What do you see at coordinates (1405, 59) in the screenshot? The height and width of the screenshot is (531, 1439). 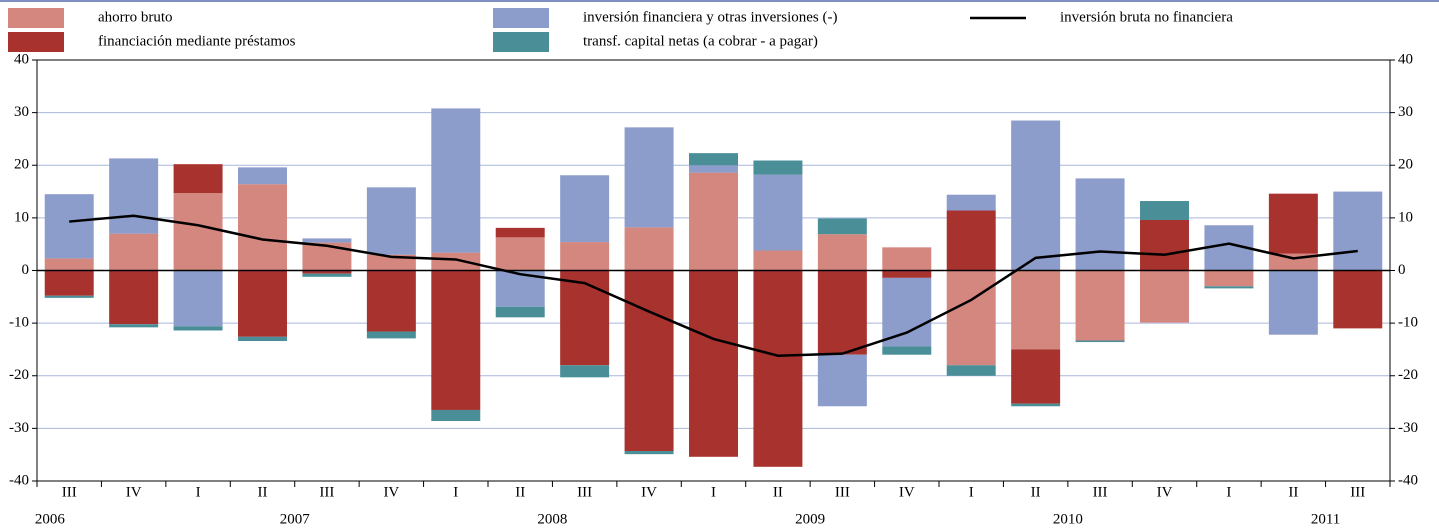 I see `y2-tick-label: 40` at bounding box center [1405, 59].